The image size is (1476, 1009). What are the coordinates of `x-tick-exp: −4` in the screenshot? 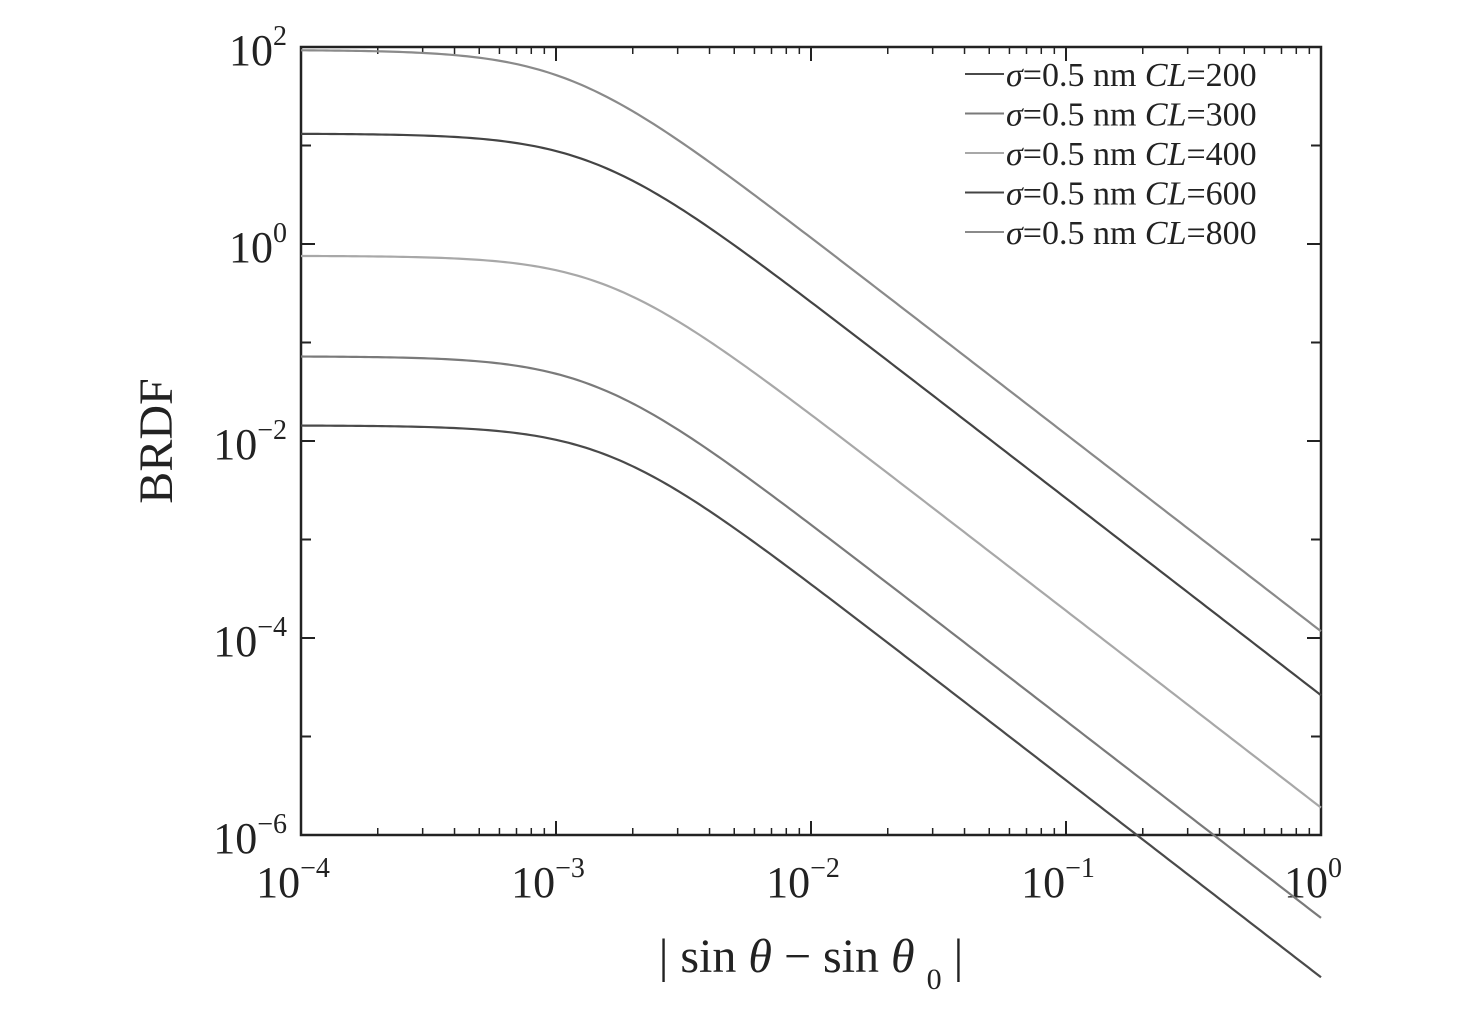 It's located at (315, 868).